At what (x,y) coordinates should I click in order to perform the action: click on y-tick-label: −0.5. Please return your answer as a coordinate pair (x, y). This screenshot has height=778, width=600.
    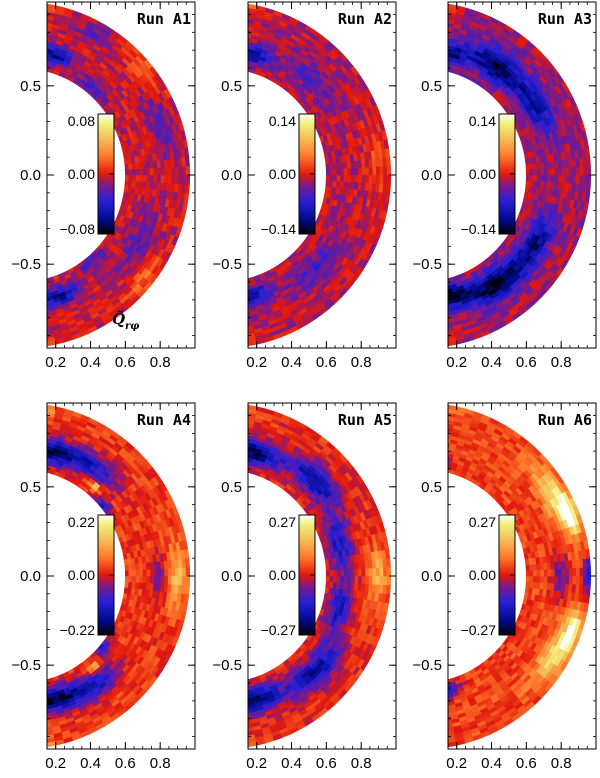
    Looking at the image, I should click on (427, 264).